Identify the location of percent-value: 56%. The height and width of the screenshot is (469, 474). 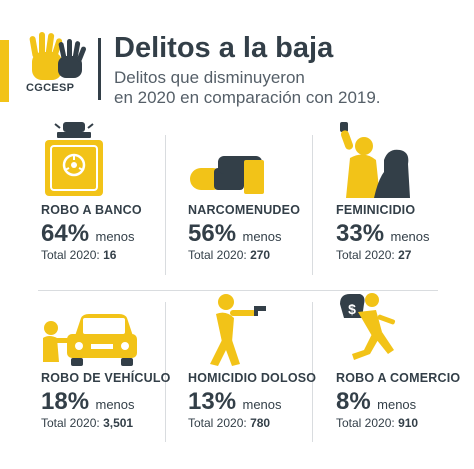
(212, 233).